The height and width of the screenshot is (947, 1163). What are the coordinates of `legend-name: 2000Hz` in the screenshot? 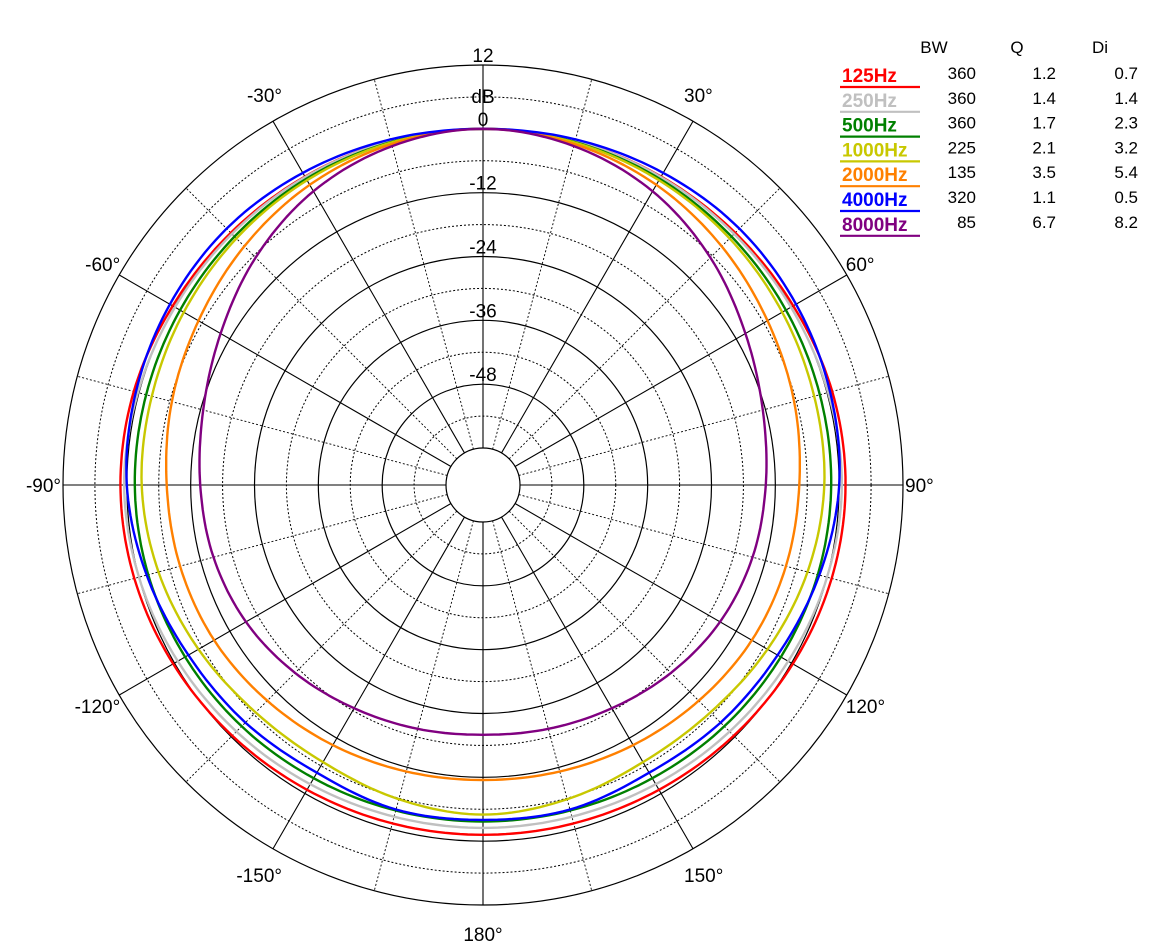 It's located at (875, 175).